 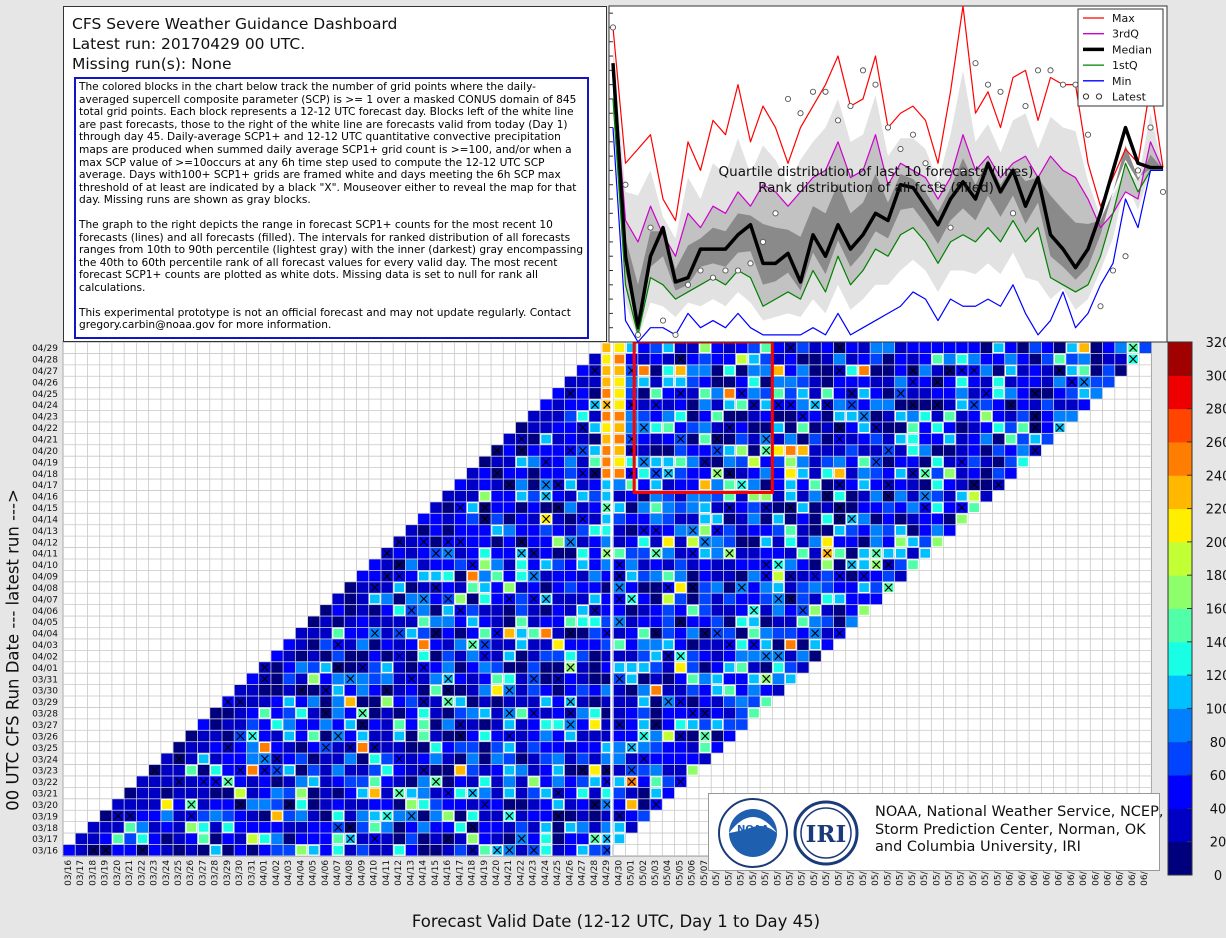 What do you see at coordinates (1019, 812) in the screenshot?
I see `credit-line-1: NOAA, National Weather Service, NCEP,` at bounding box center [1019, 812].